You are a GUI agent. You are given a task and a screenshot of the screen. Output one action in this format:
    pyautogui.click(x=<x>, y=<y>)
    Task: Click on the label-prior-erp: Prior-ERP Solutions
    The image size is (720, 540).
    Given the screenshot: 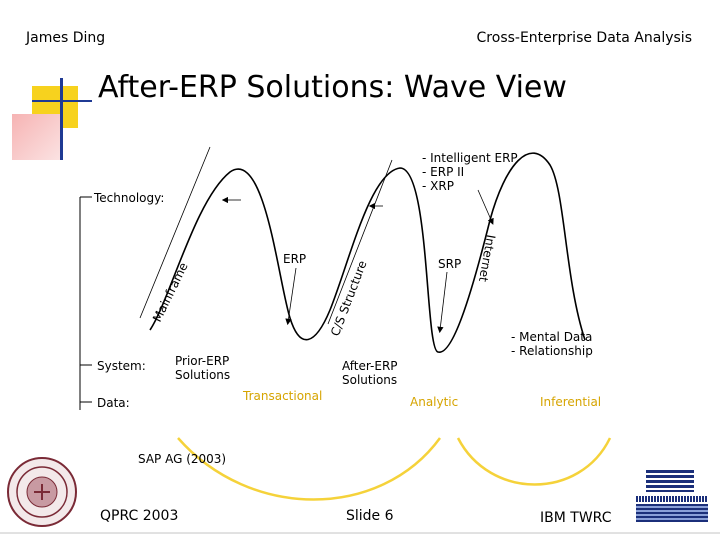 What is the action you would take?
    pyautogui.click(x=202, y=368)
    